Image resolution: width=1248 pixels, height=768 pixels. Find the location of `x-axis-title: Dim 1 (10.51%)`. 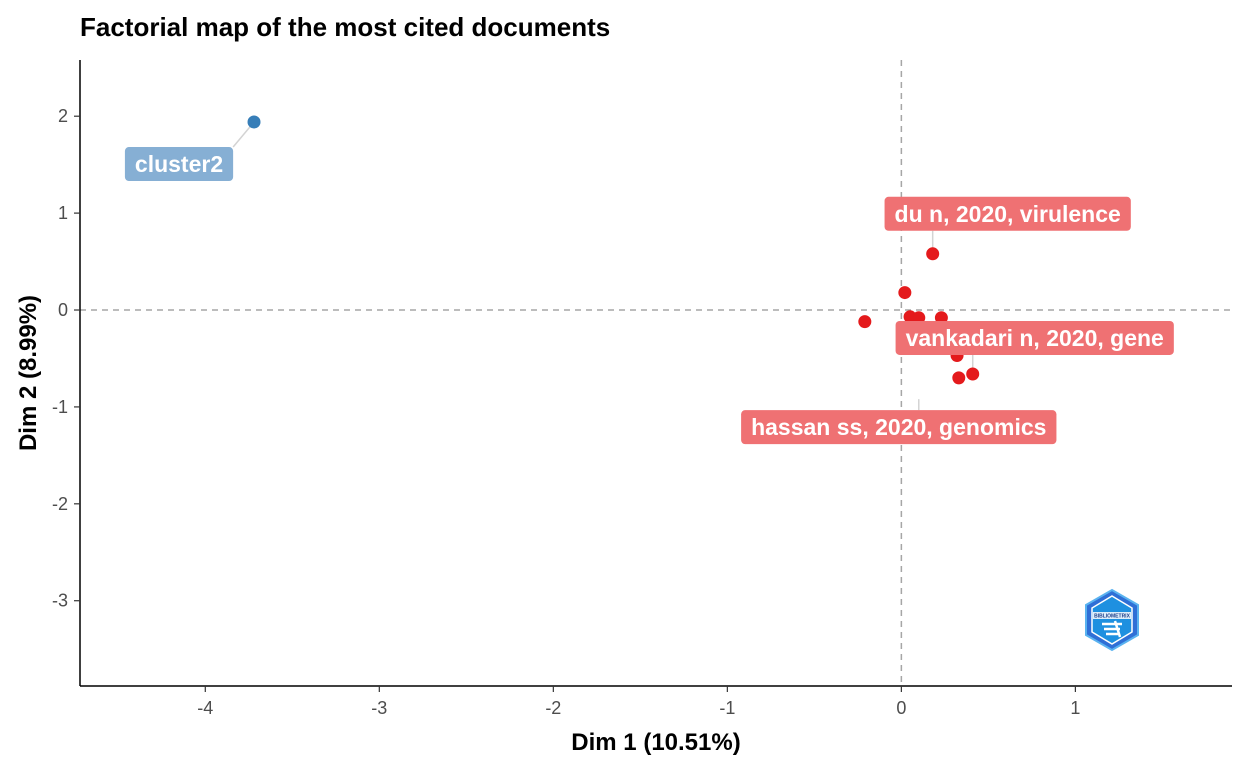

x-axis-title: Dim 1 (10.51%) is located at coordinates (655, 742).